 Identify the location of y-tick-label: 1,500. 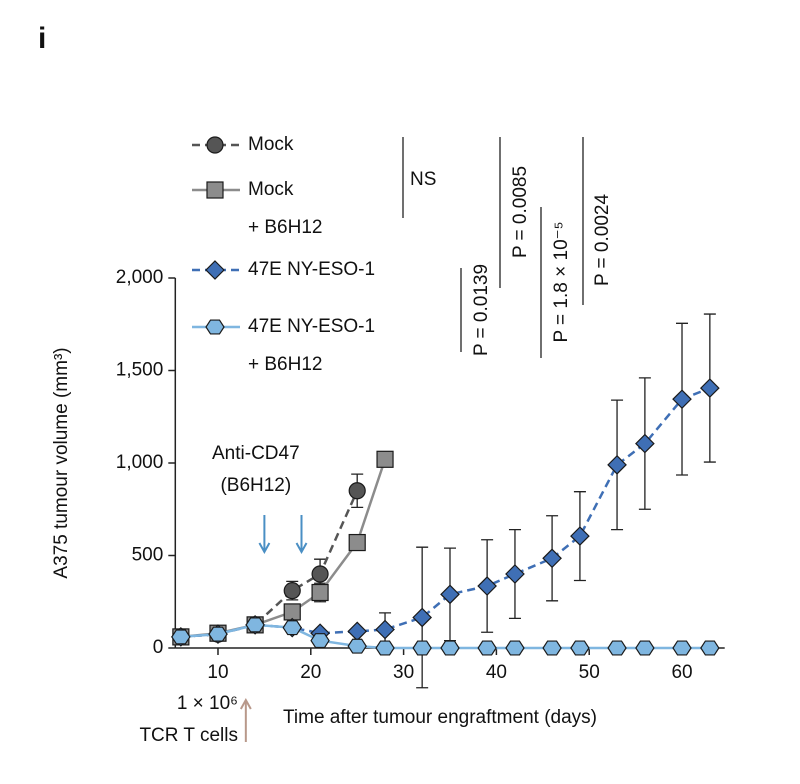
(140, 370).